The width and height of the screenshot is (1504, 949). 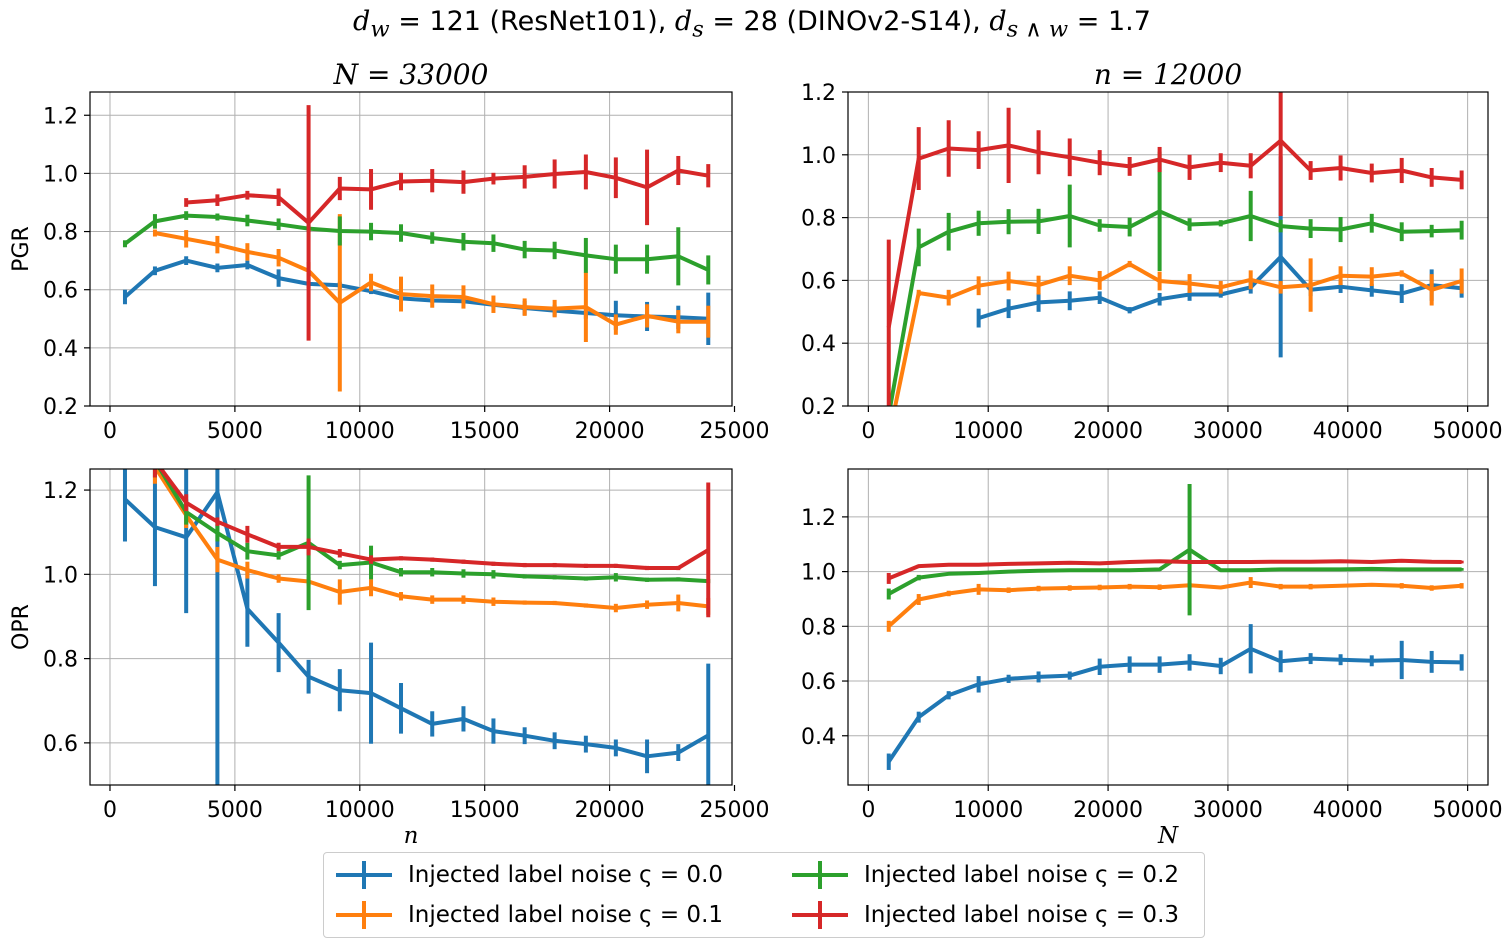 I want to click on x-axis-label: n, so click(x=411, y=836).